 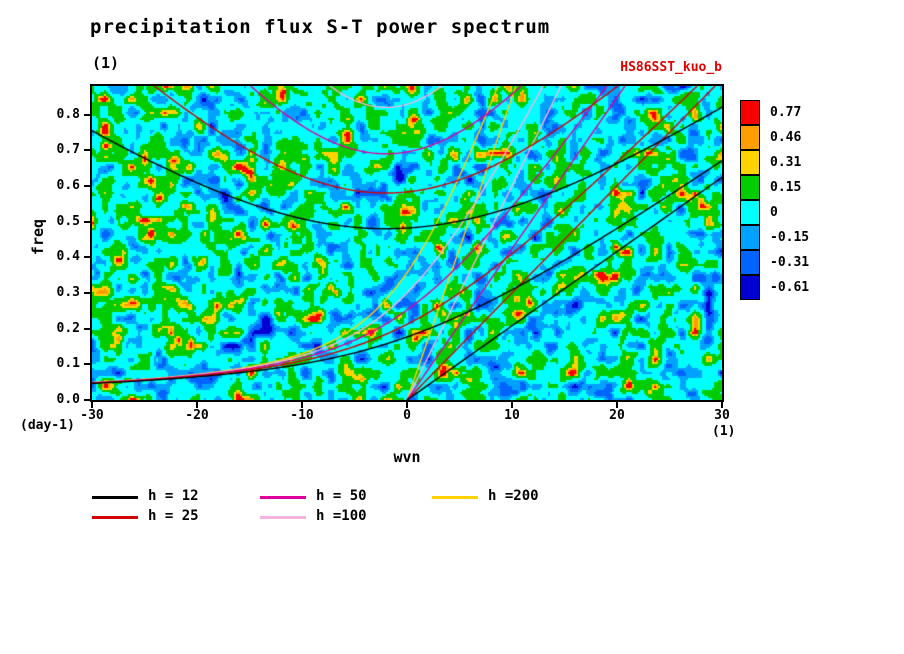 What do you see at coordinates (786, 137) in the screenshot?
I see `colorbar-label: 0.46` at bounding box center [786, 137].